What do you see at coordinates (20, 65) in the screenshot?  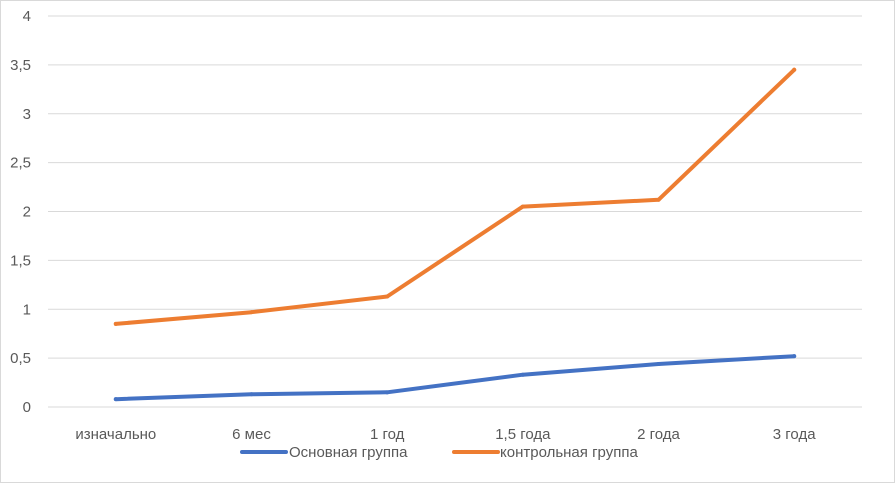 I see `y-tick-label: 3,5` at bounding box center [20, 65].